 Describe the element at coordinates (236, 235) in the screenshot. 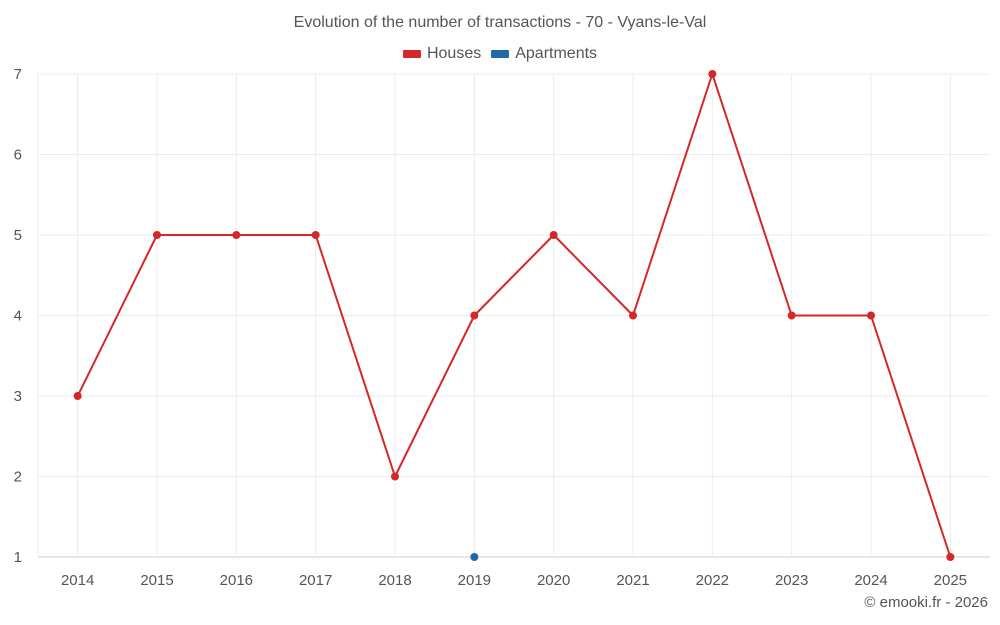

I see `data-point-houses-2016` at that location.